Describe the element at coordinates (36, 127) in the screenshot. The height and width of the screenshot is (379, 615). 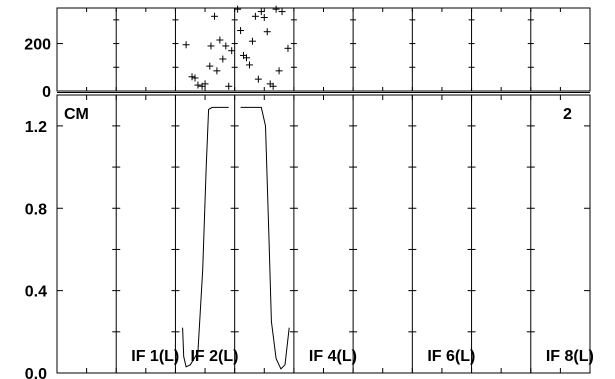
I see `bottom-y-tick-label: 1.2` at that location.